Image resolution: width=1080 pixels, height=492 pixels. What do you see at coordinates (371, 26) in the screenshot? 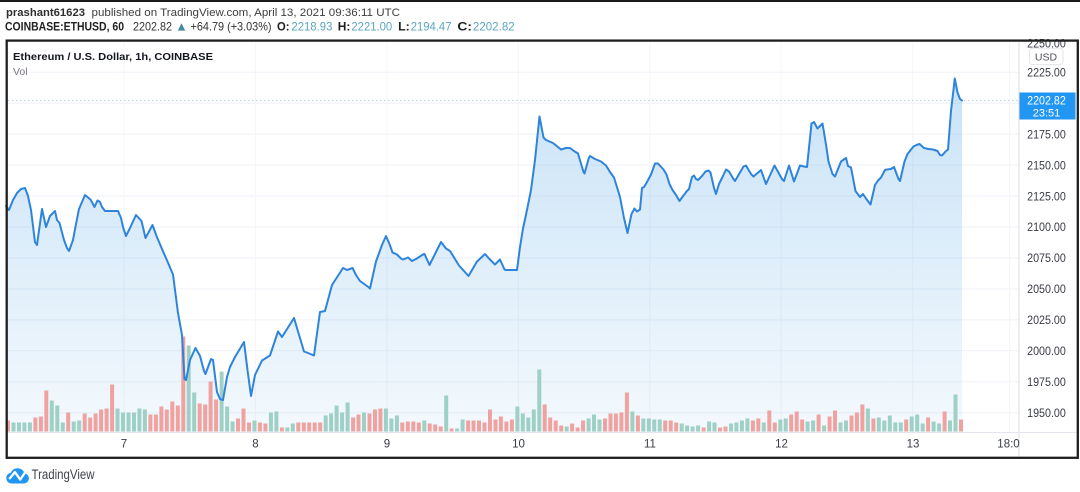
I see `svg-text: 2221.00` at bounding box center [371, 26].